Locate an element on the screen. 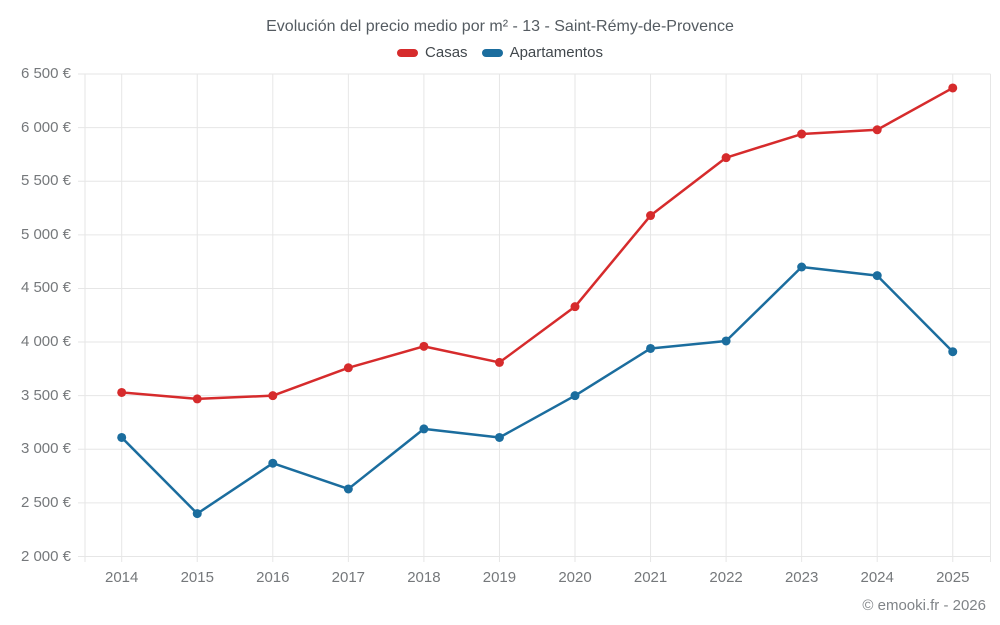 The image size is (1000, 625). x-tick-label: 2018 is located at coordinates (424, 577).